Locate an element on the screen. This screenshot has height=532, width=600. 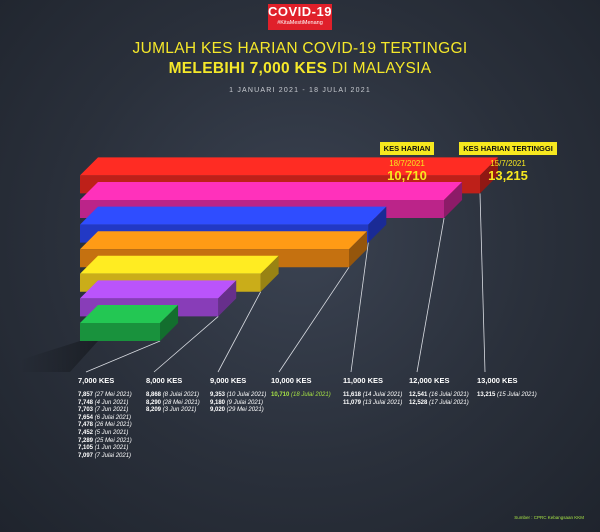
source-note: Sumber : CPRC Kebangsaan KKM is located at coordinates (549, 517).